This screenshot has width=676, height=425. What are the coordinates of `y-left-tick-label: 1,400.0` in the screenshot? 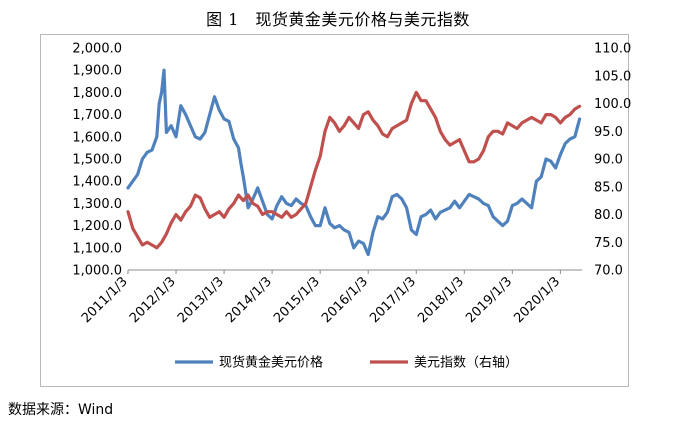 It's located at (97, 182).